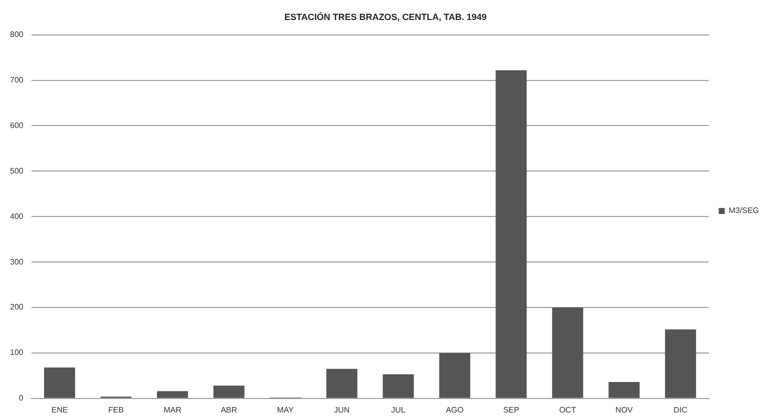 This screenshot has width=779, height=420. I want to click on x-tick-label: AGO, so click(455, 409).